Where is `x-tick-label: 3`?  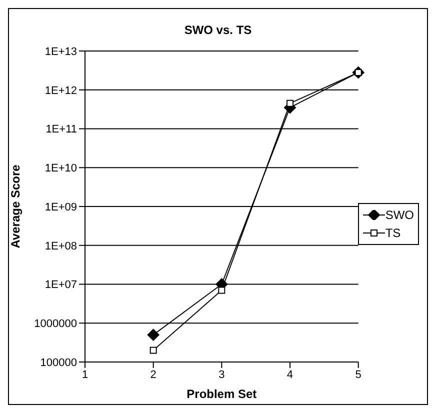
x-tick-label: 3 is located at coordinates (221, 374).